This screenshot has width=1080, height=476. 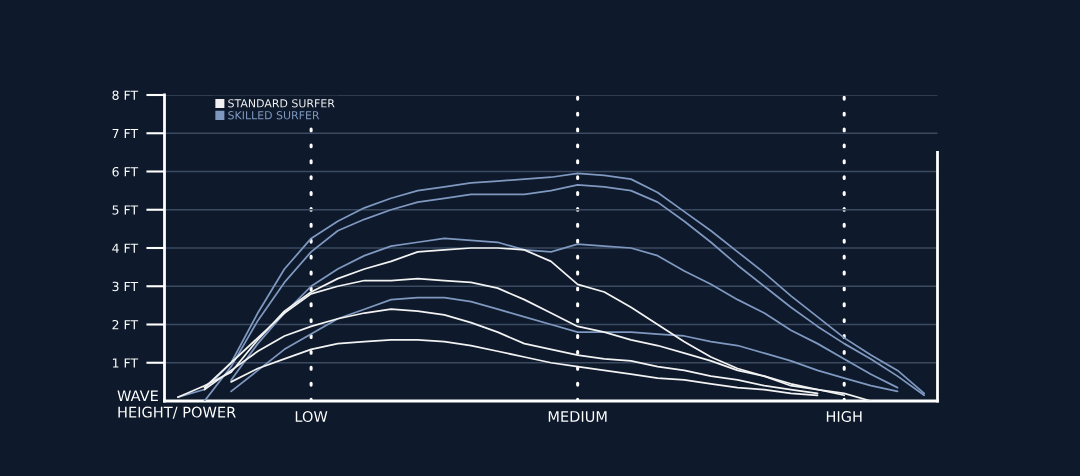 I want to click on y-tick-label: 5 FT, so click(x=125, y=210).